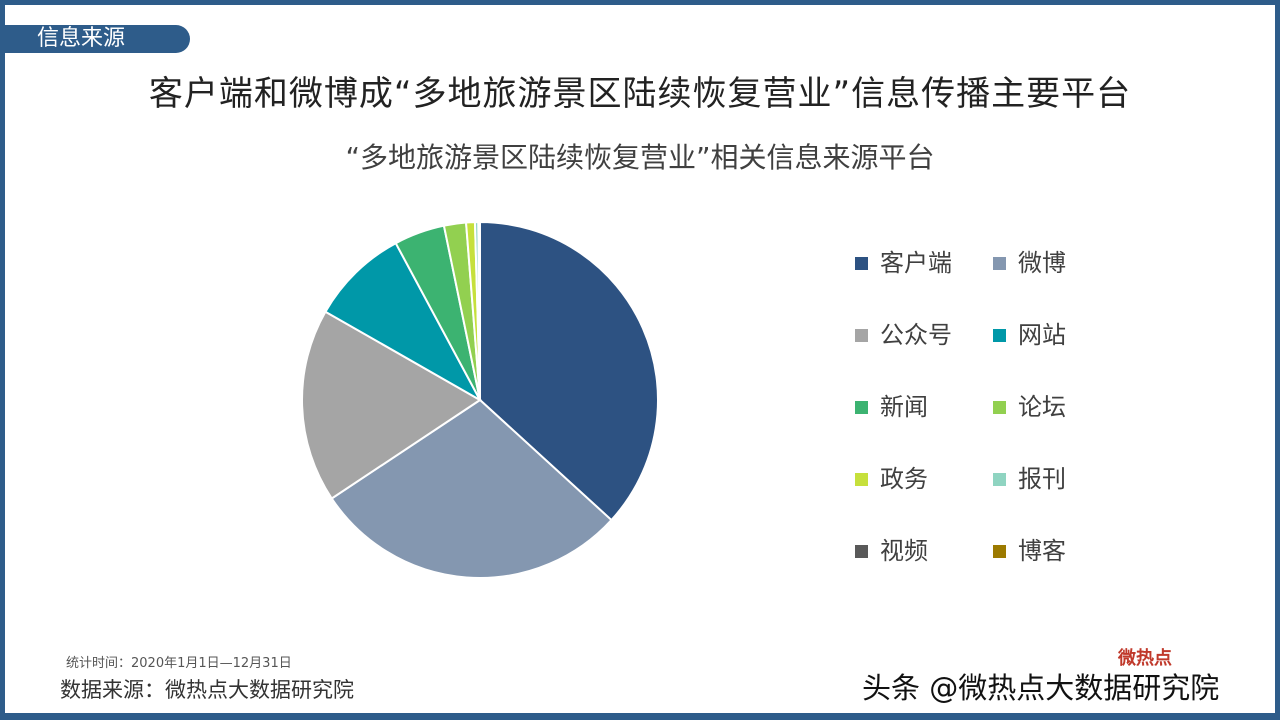  I want to click on legend-item-3: 公众号, so click(924, 354).